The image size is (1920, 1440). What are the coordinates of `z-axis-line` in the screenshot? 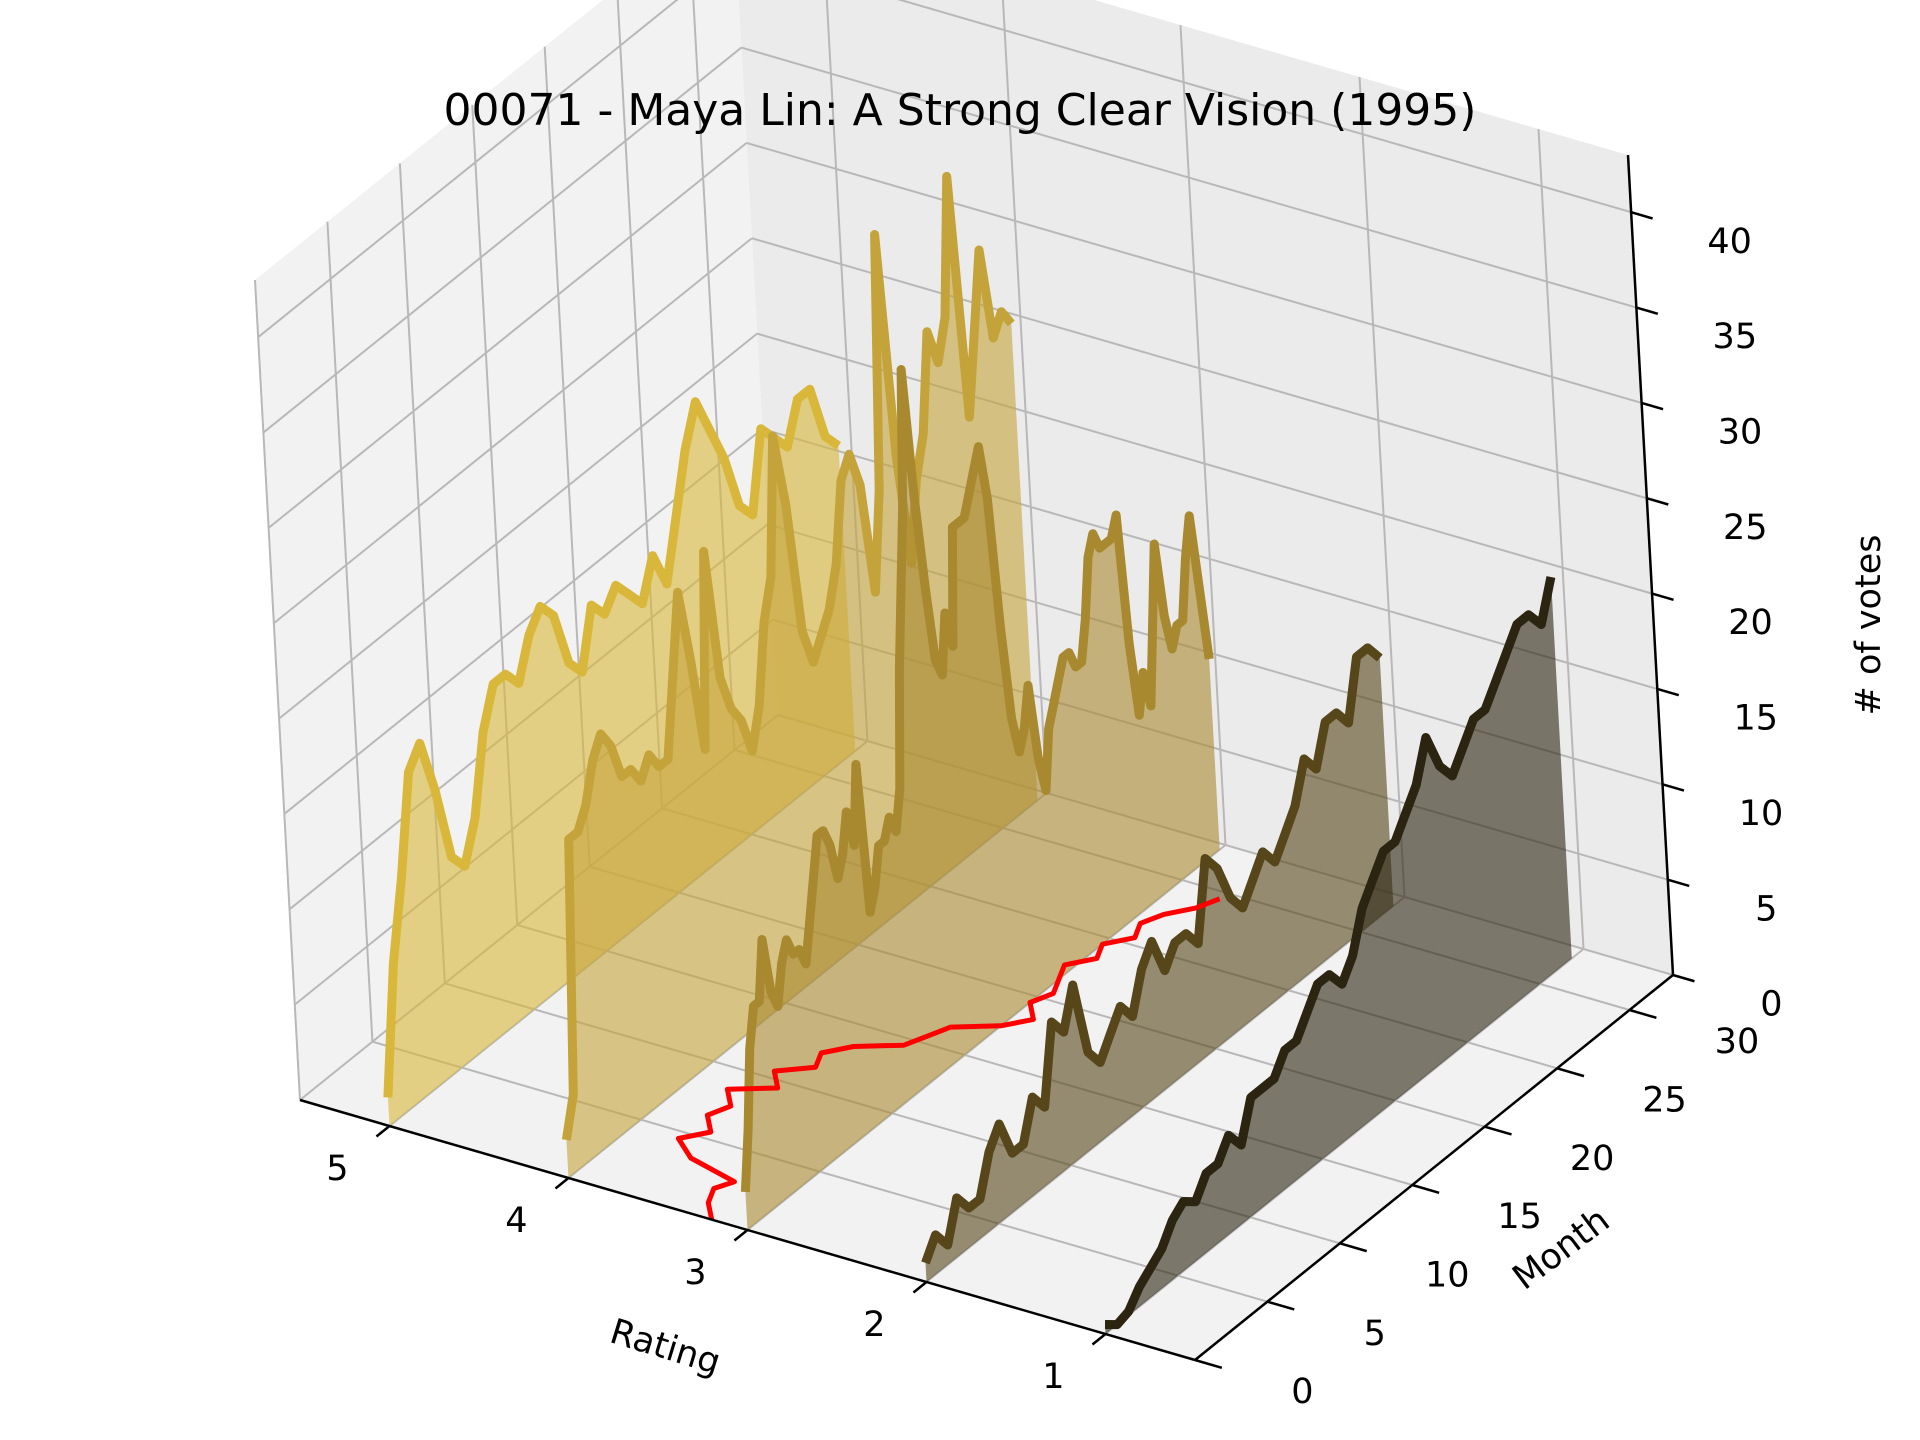 It's located at (1650, 565).